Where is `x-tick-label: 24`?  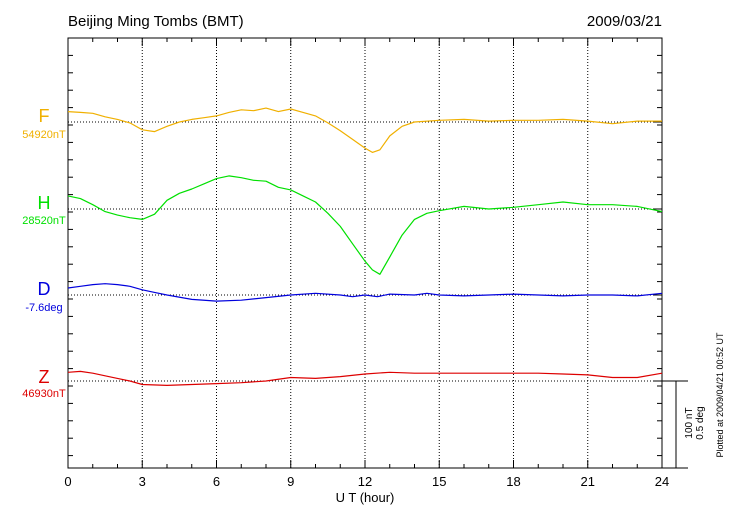 x-tick-label: 24 is located at coordinates (662, 481).